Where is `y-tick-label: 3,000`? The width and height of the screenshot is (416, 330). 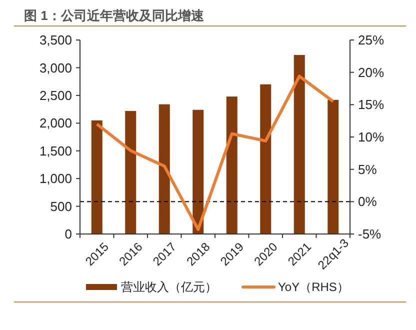
y-tick-label: 3,000 is located at coordinates (55, 68).